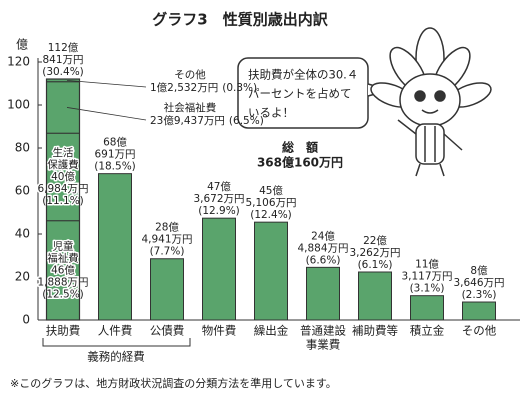 Image resolution: width=529 pixels, height=405 pixels. Describe the element at coordinates (62, 60) in the screenshot. I see `value-label: 841万円` at that location.